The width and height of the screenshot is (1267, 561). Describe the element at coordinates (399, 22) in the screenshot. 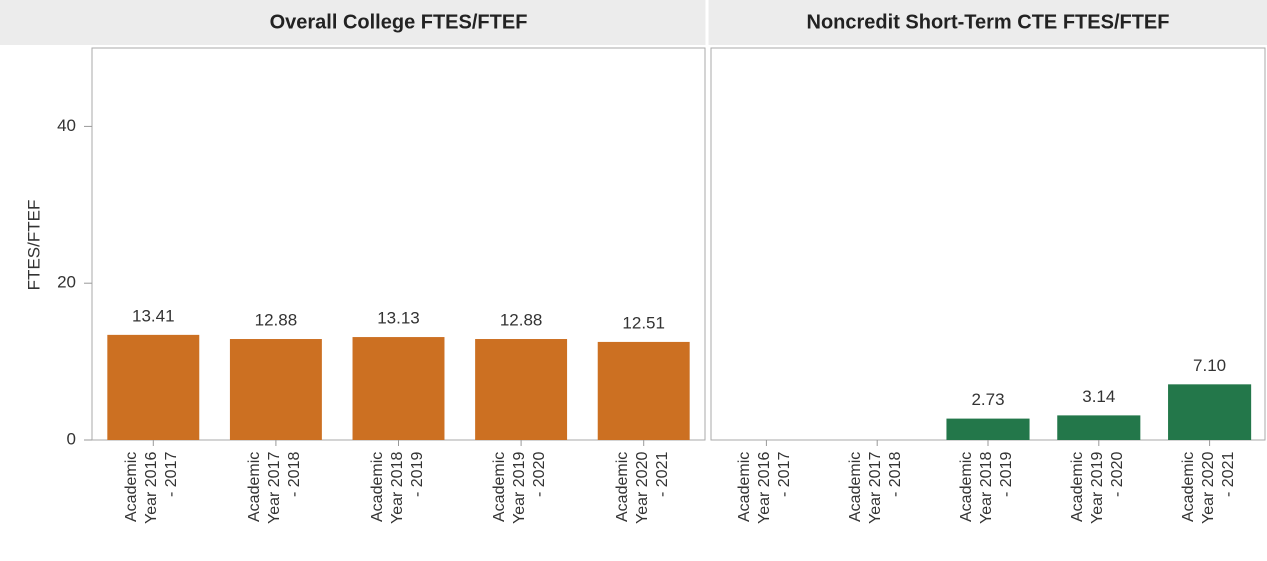

I see `panel-title: Overall College FTES/FTEF` at that location.